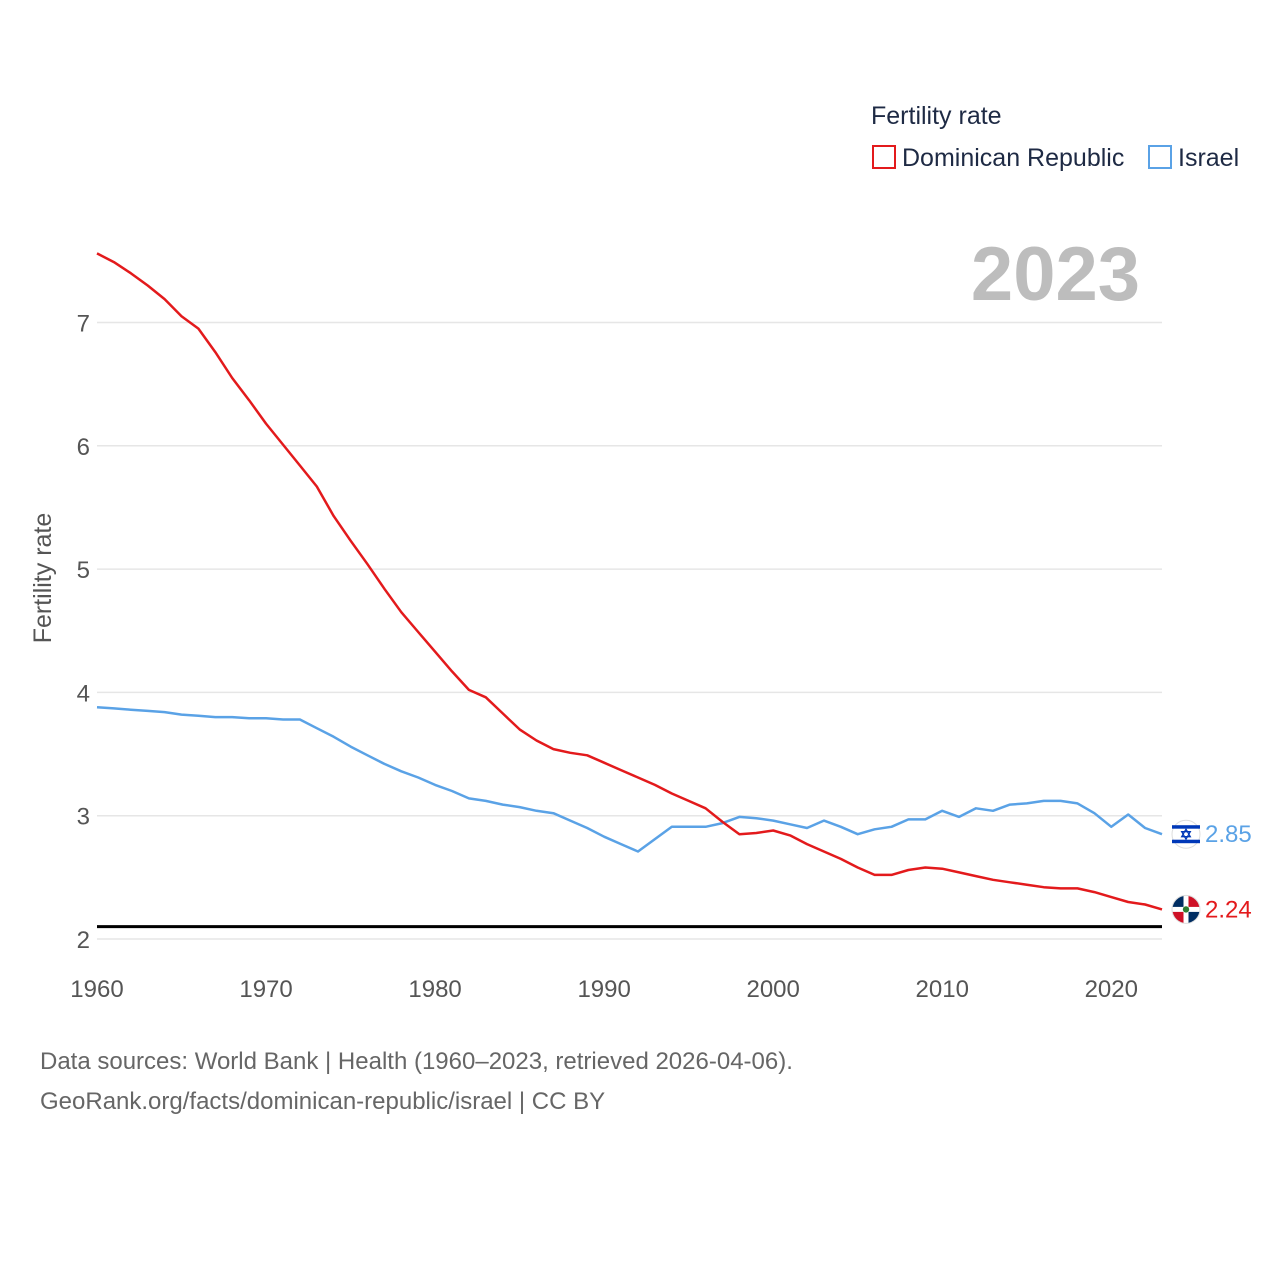 Image resolution: width=1280 pixels, height=1280 pixels. Describe the element at coordinates (1228, 834) in the screenshot. I see `israel-end-value: 2.85` at that location.